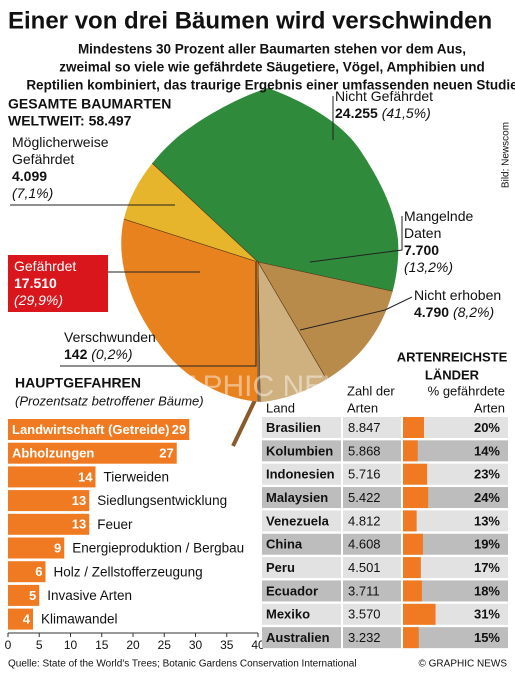 This screenshot has height=675, width=515. Describe the element at coordinates (137, 476) in the screenshot. I see `bar-label: Tierweiden` at that location.